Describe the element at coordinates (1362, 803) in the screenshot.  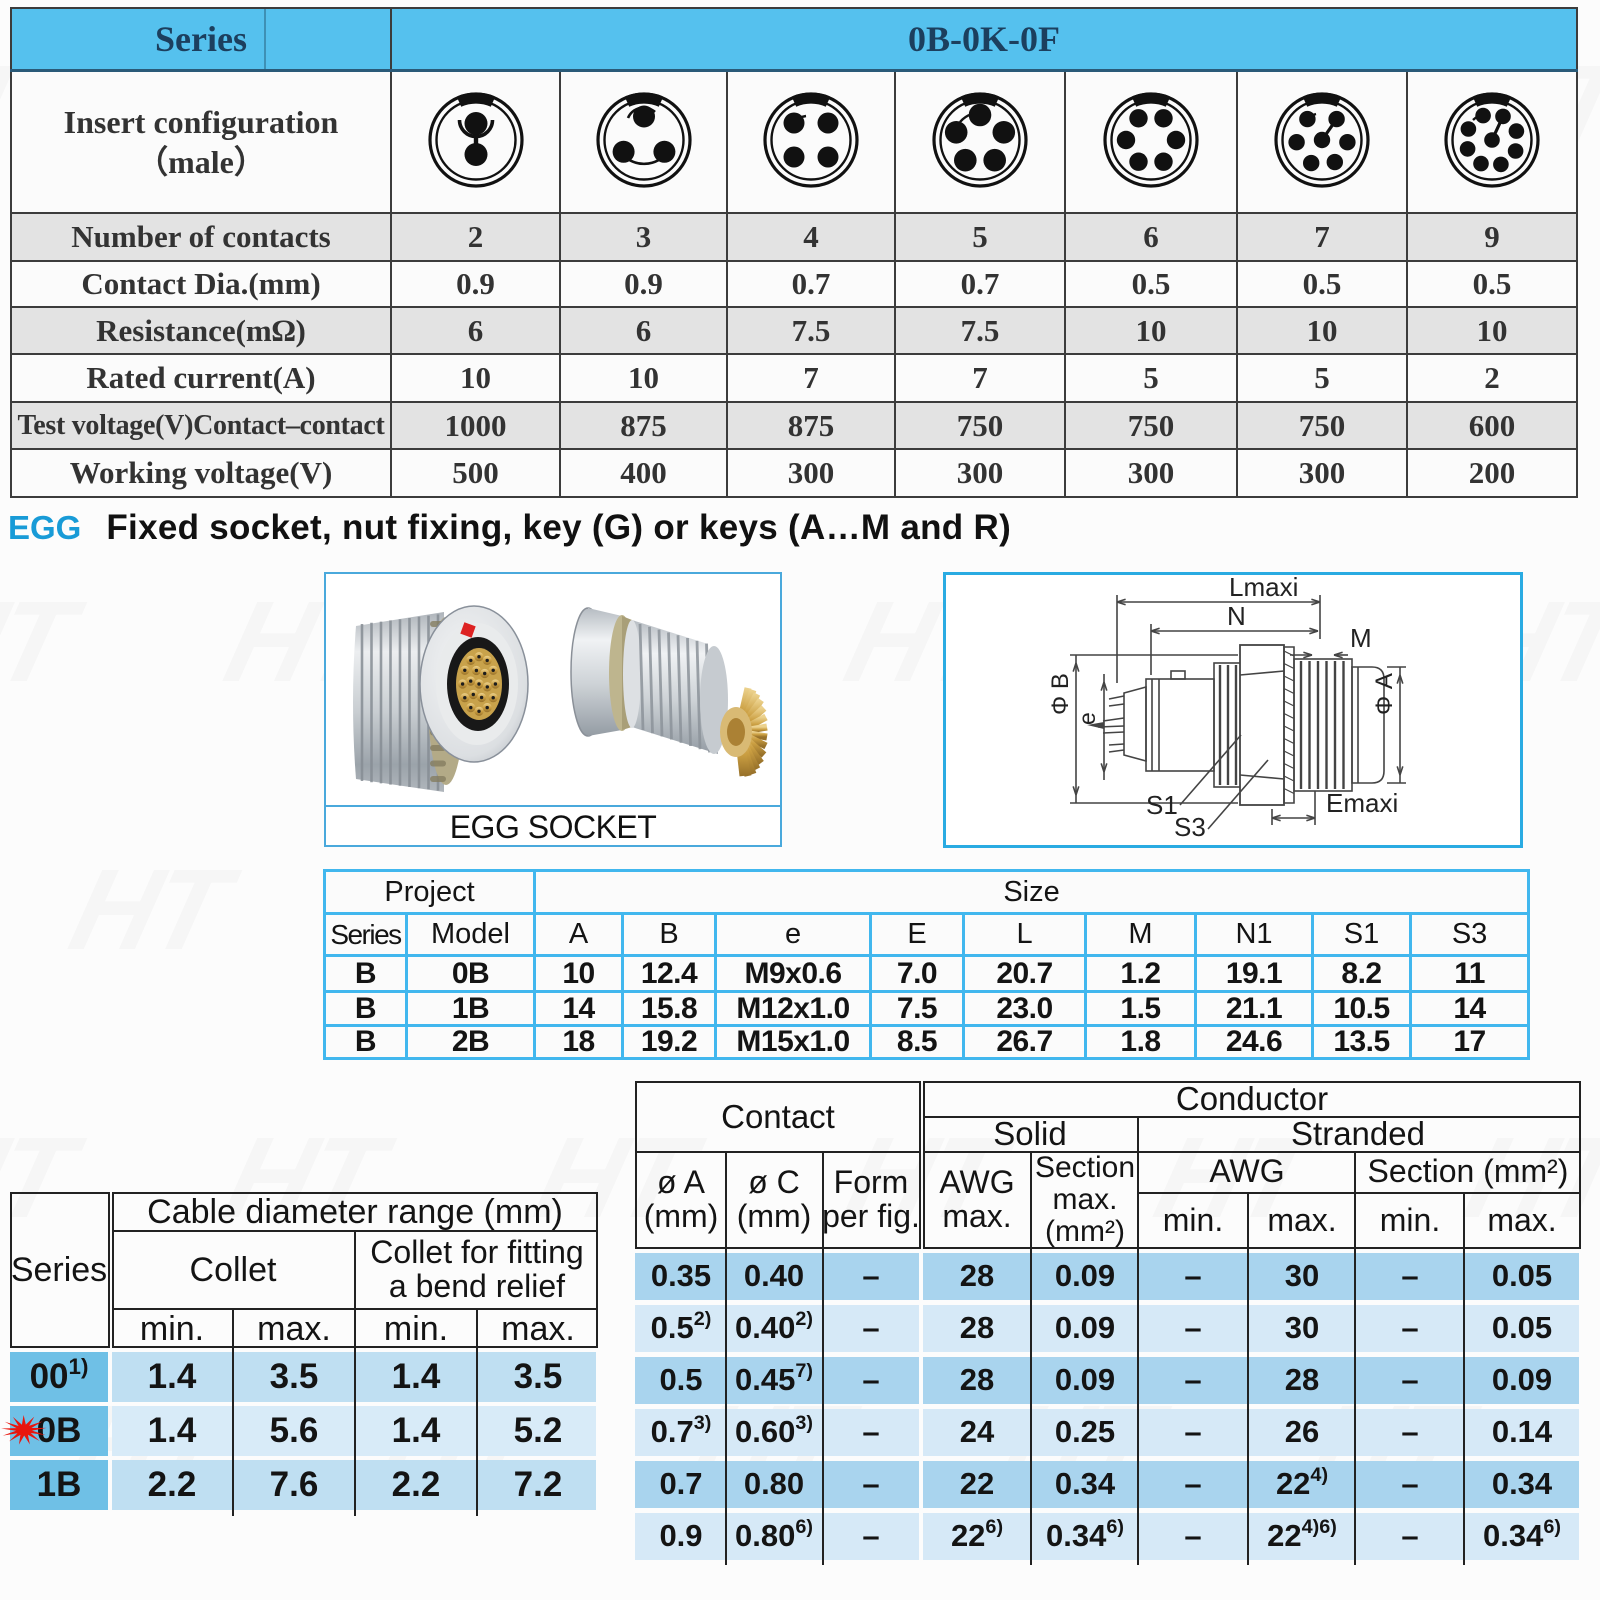
I see `svg-text: Emaxi` at that location.